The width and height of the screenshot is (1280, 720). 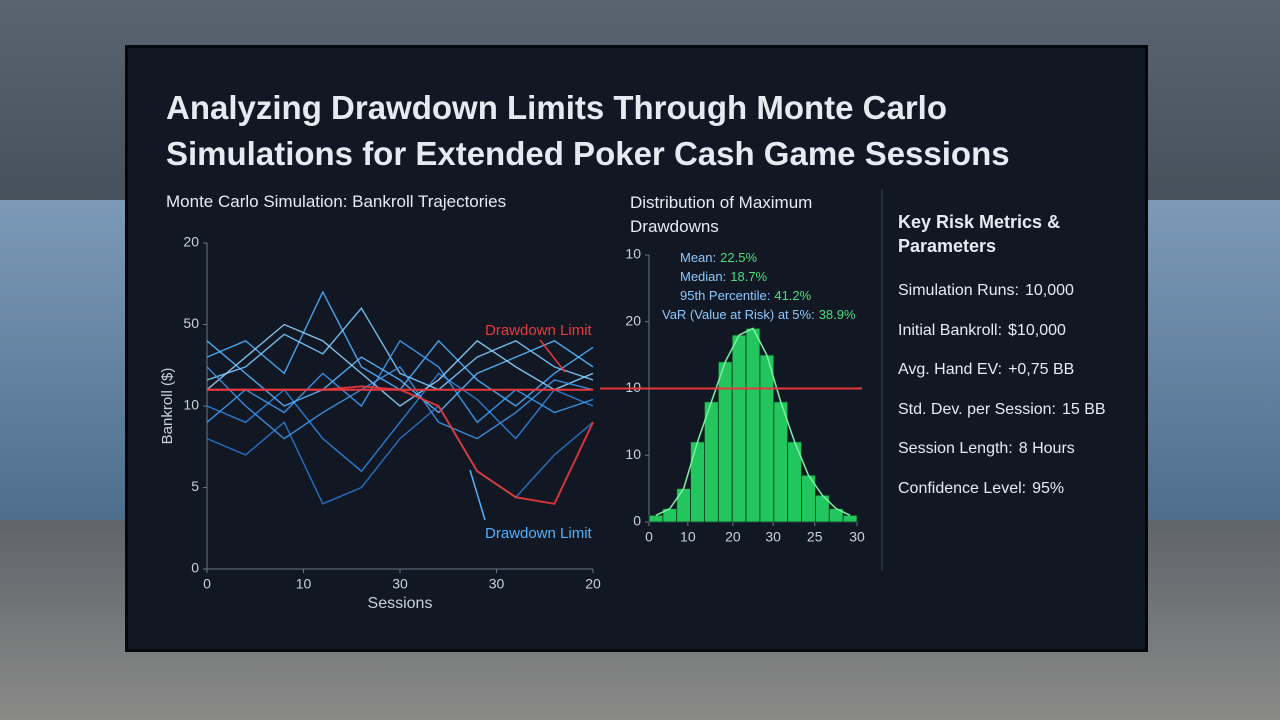 What do you see at coordinates (195, 486) in the screenshot?
I see `y-tick-label: 5` at bounding box center [195, 486].